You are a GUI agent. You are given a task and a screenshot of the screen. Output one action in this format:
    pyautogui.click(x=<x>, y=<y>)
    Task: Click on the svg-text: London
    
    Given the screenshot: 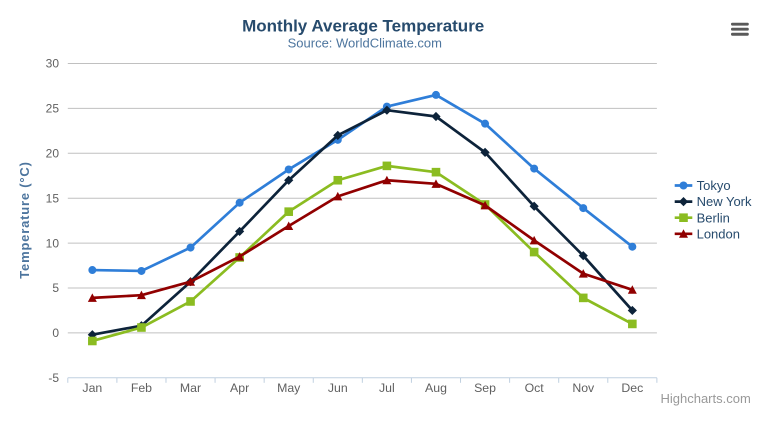 What is the action you would take?
    pyautogui.click(x=718, y=233)
    